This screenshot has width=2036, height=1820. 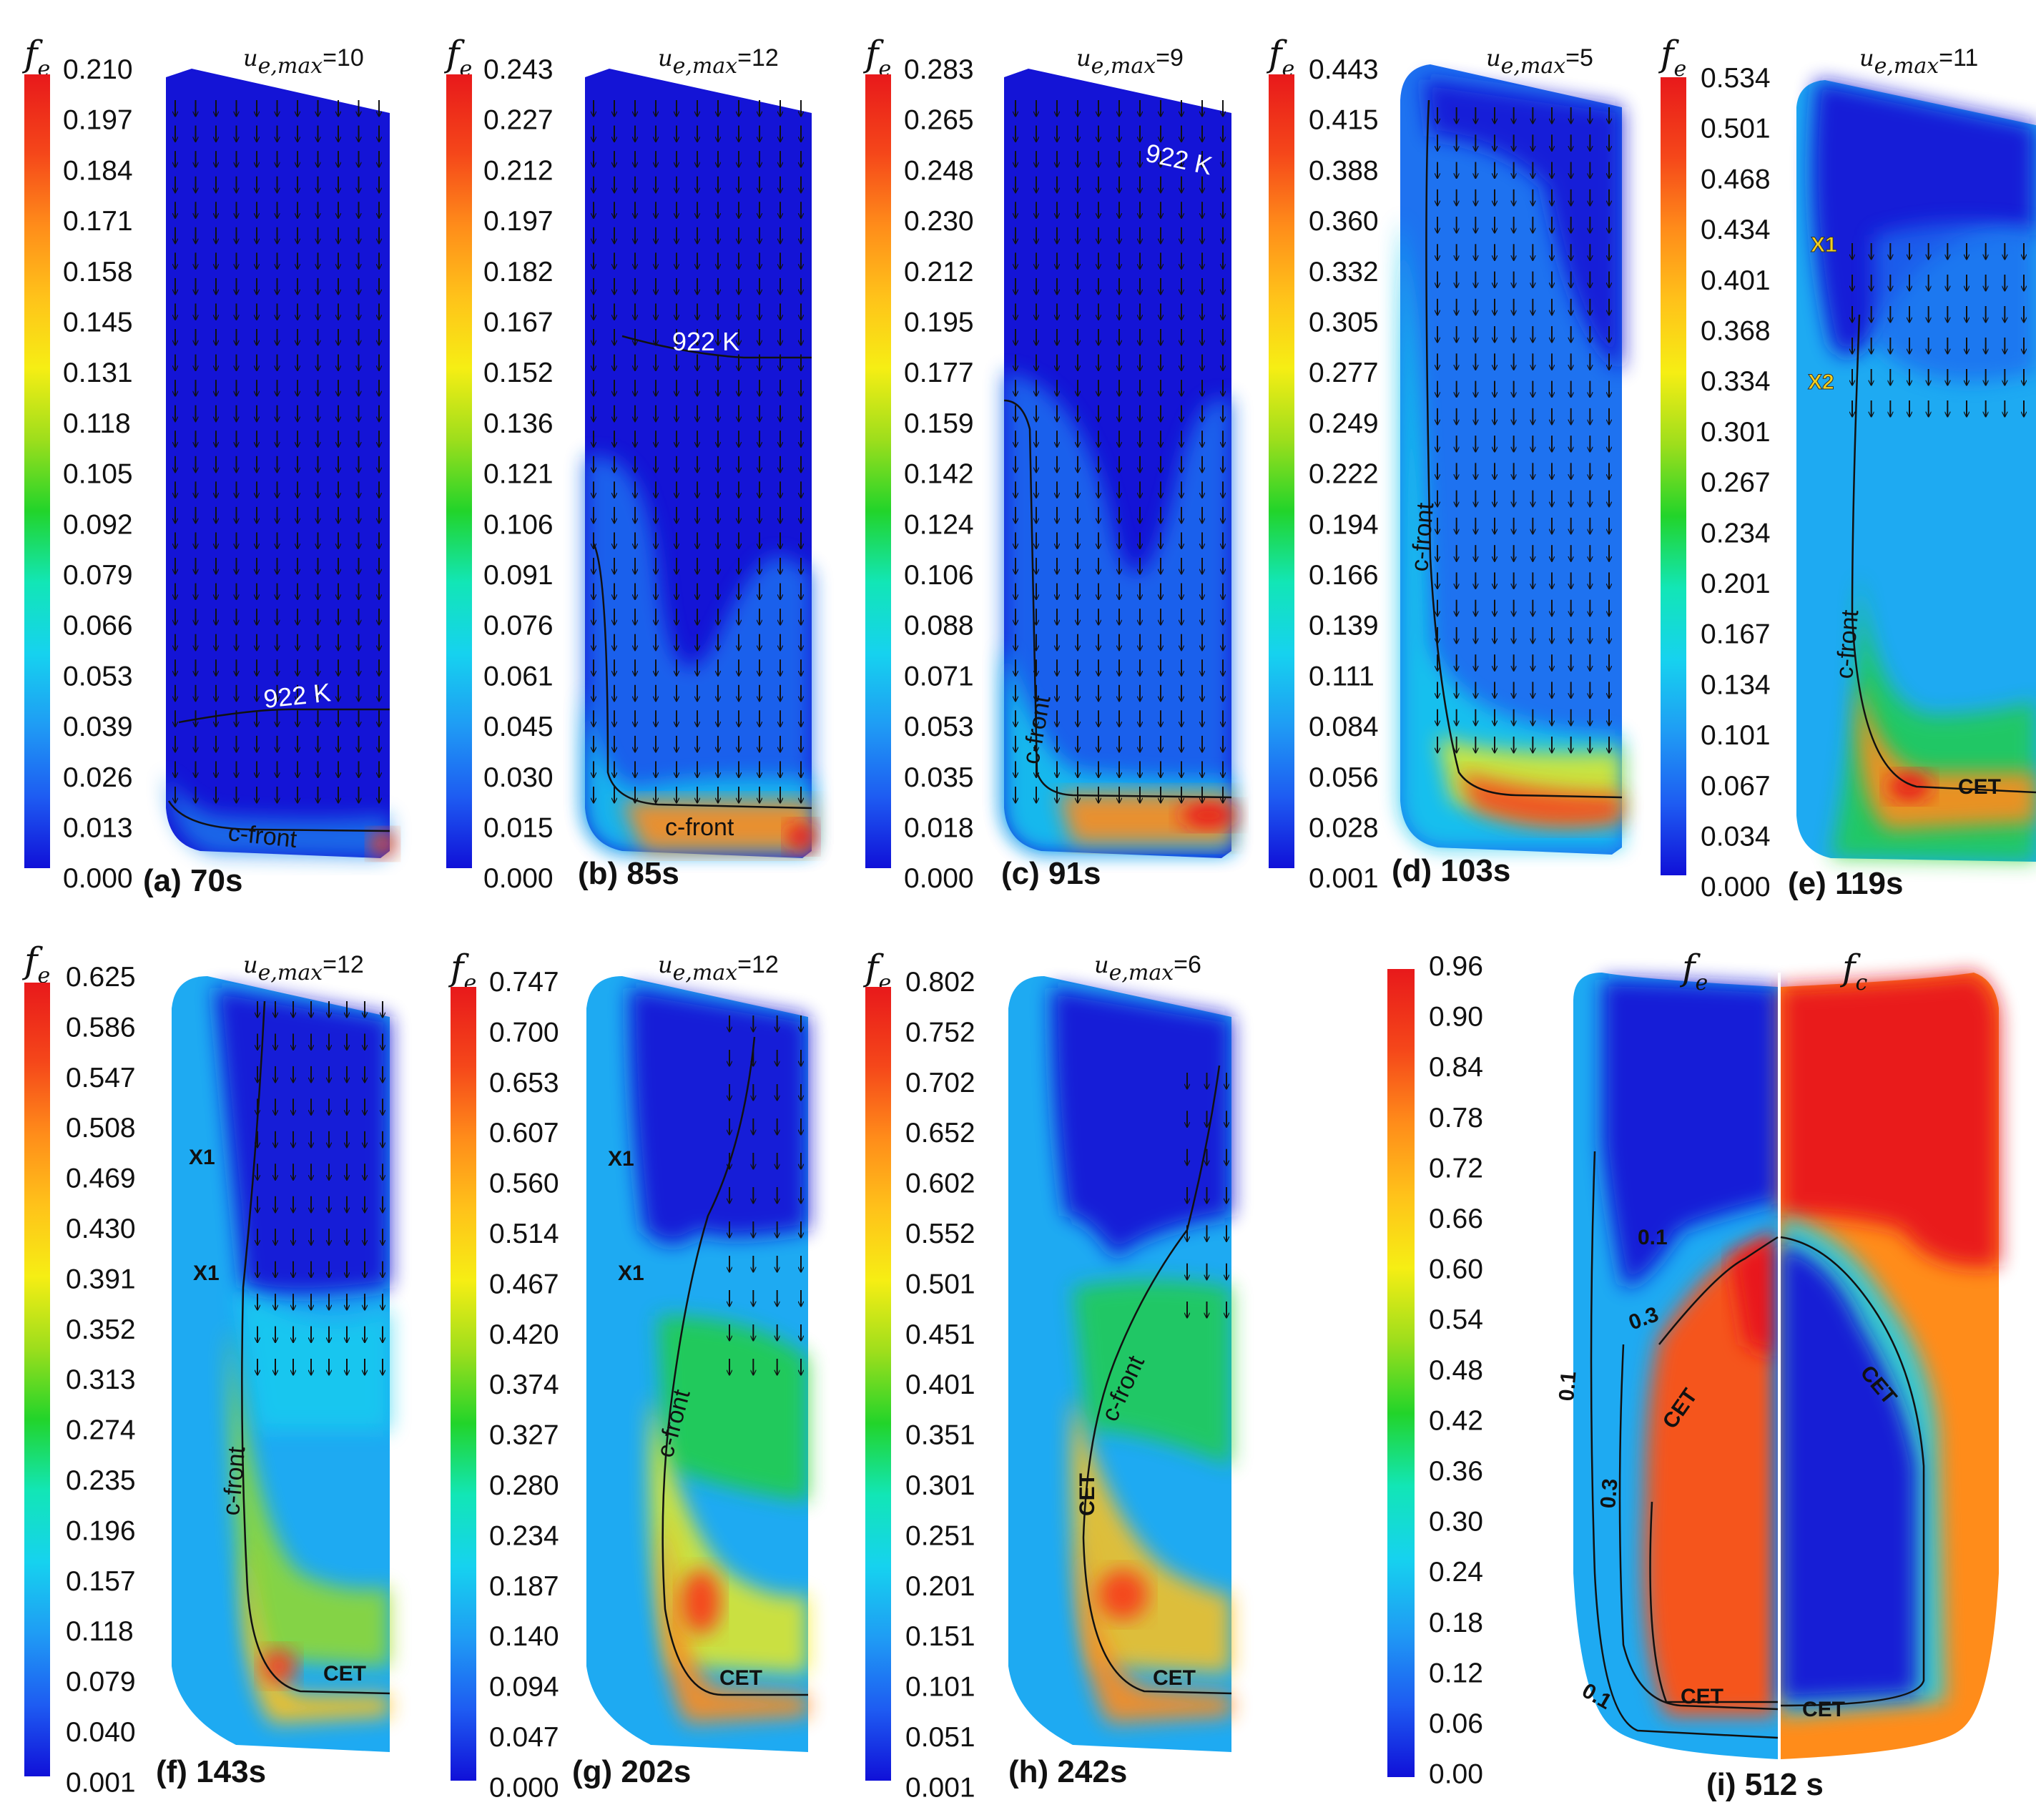 What do you see at coordinates (1456, 1724) in the screenshot?
I see `tick-label: 0.06` at bounding box center [1456, 1724].